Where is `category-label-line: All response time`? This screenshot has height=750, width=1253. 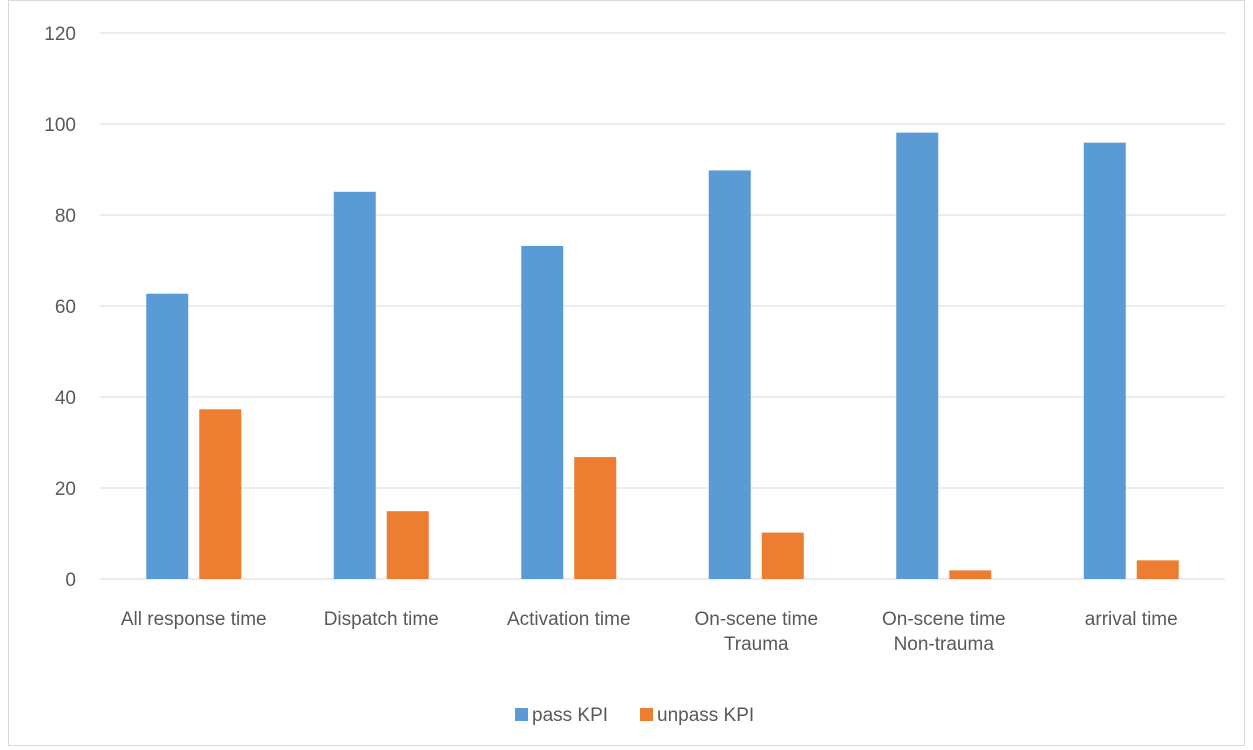
category-label-line: All response time is located at coordinates (194, 619).